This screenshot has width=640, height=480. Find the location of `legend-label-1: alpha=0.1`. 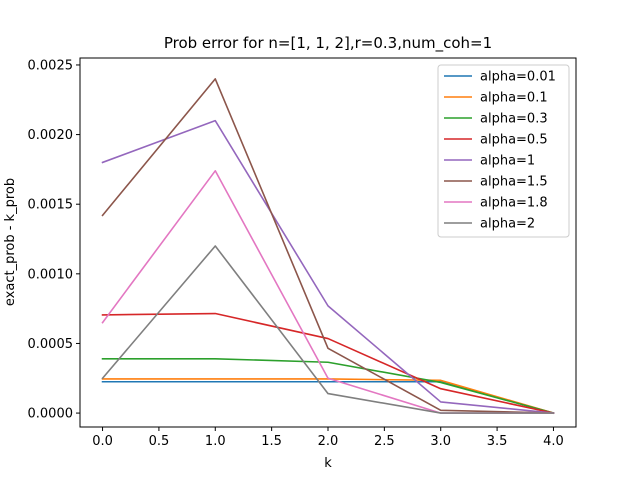

legend-label-1: alpha=0.1 is located at coordinates (514, 98).